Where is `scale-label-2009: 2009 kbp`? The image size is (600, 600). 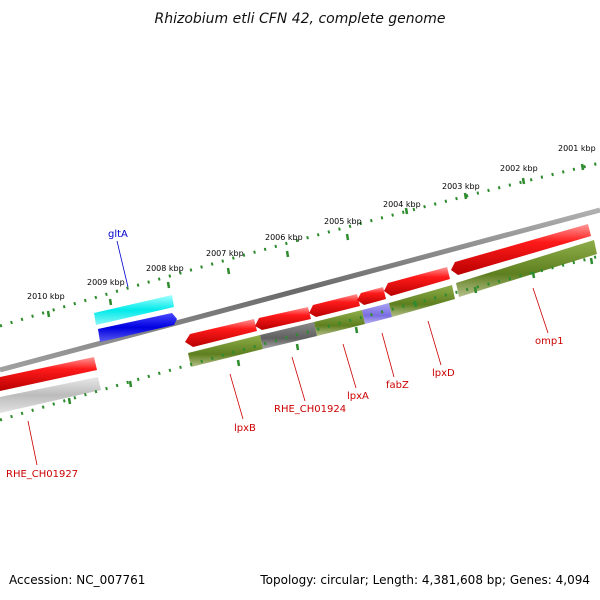
scale-label-2009: 2009 kbp is located at coordinates (106, 282).